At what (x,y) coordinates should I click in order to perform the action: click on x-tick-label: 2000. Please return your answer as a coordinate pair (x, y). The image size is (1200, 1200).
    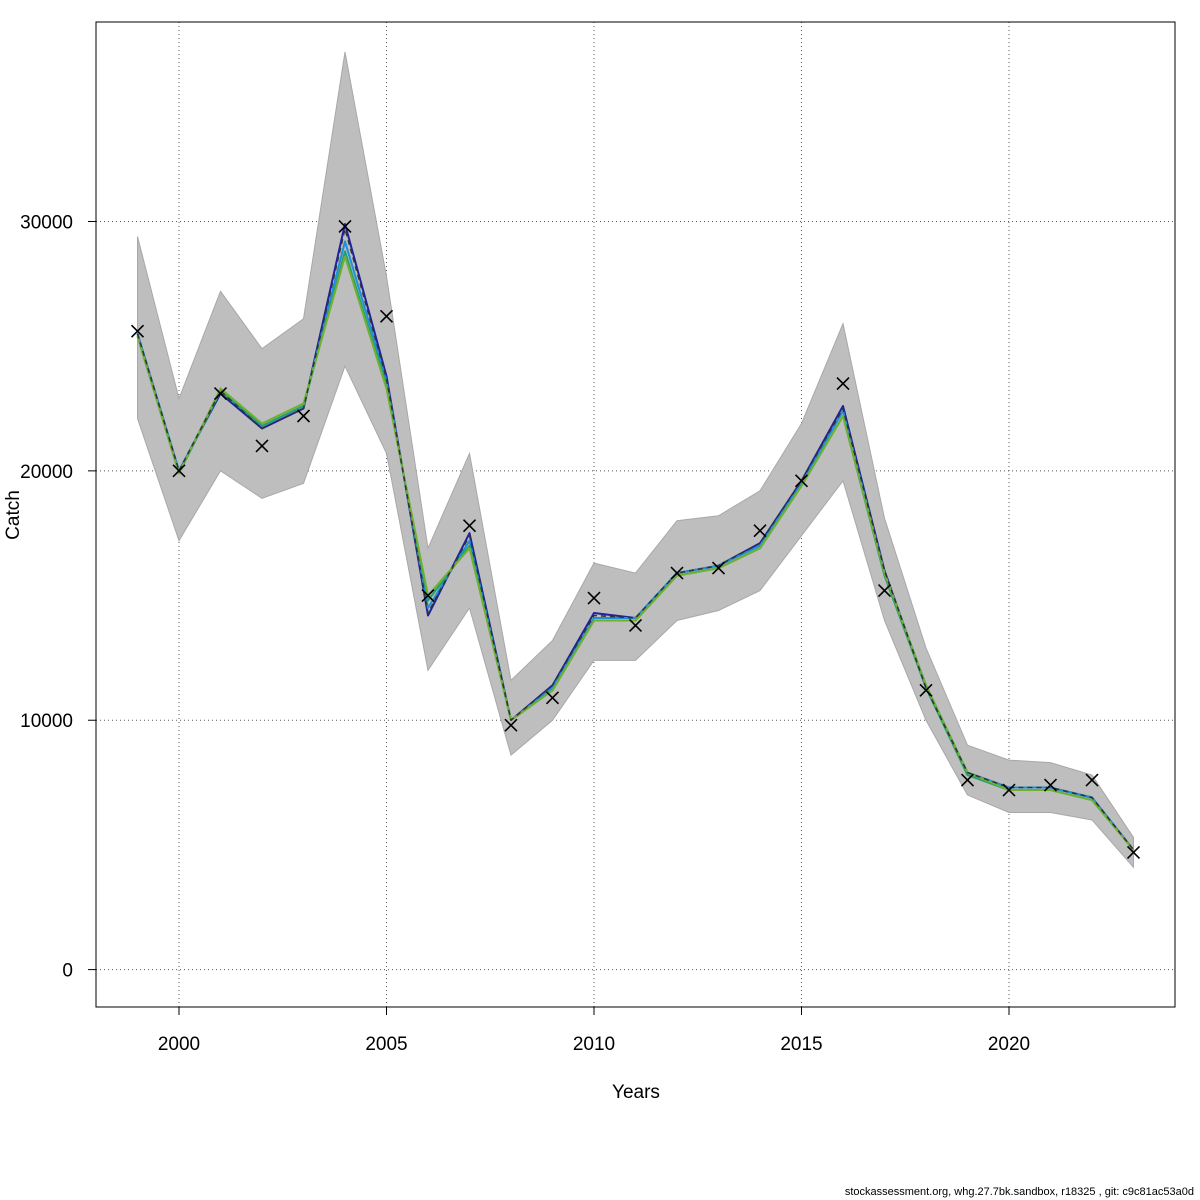
    Looking at the image, I should click on (179, 1044).